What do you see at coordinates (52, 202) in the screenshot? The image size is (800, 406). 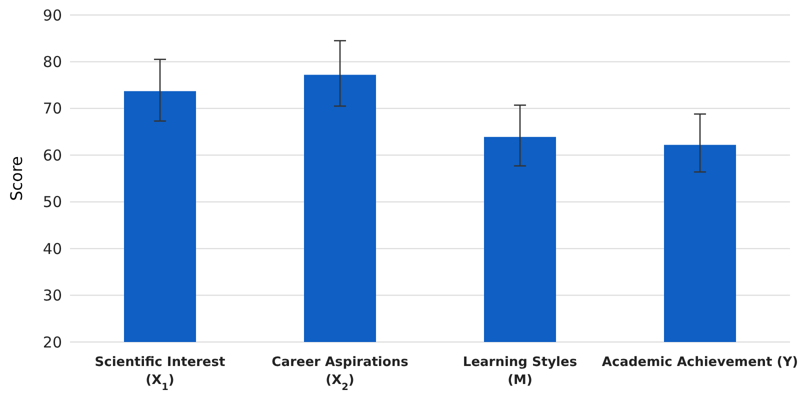 I see `y-tick-label: 50` at bounding box center [52, 202].